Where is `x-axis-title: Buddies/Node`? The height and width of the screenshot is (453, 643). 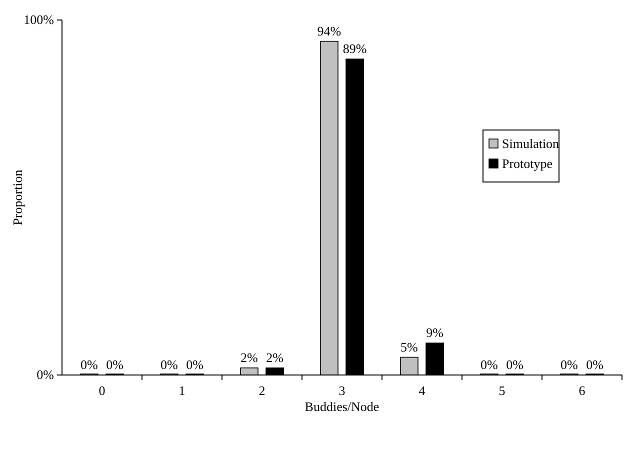 x-axis-title: Buddies/Node is located at coordinates (342, 406).